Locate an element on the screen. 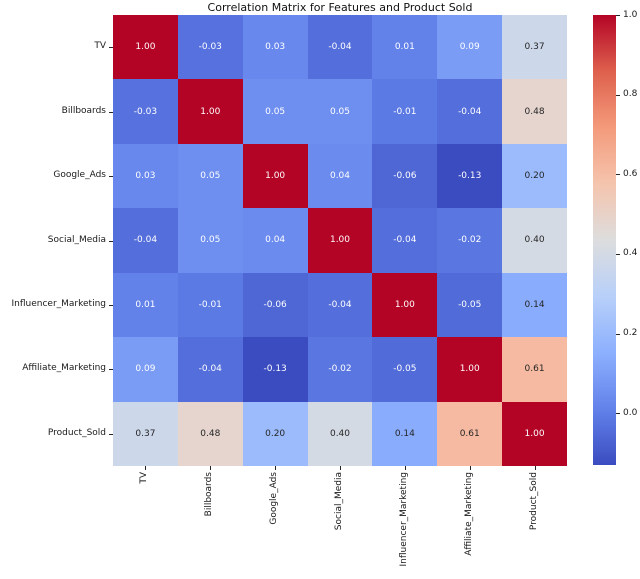 The width and height of the screenshot is (640, 579). colorbar-tick-label: 0.4 is located at coordinates (630, 253).